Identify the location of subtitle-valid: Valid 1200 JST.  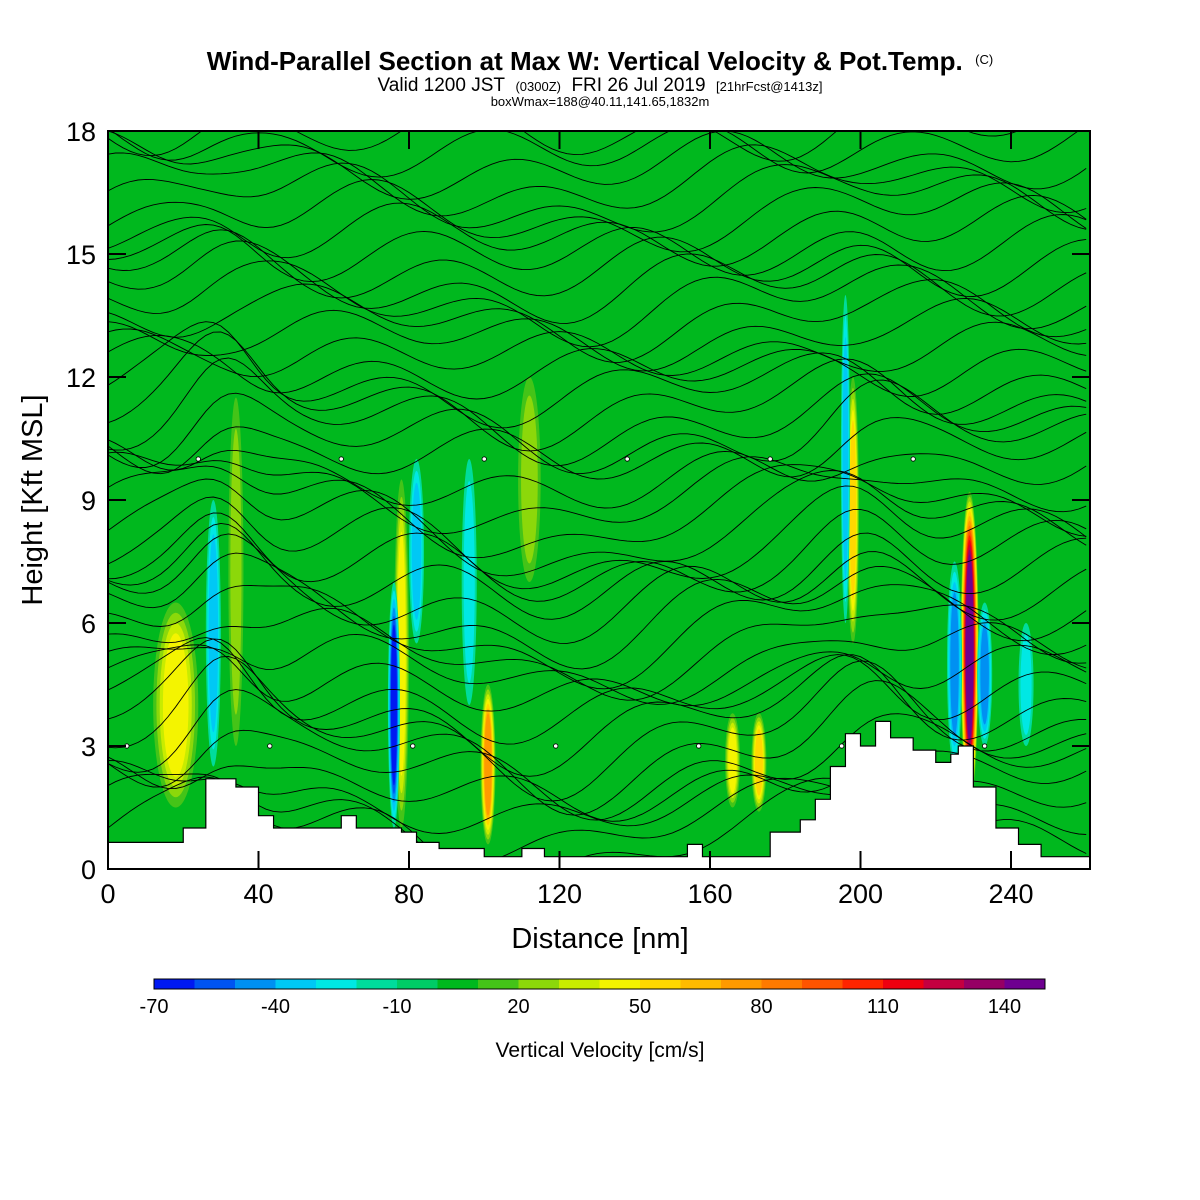
(442, 85).